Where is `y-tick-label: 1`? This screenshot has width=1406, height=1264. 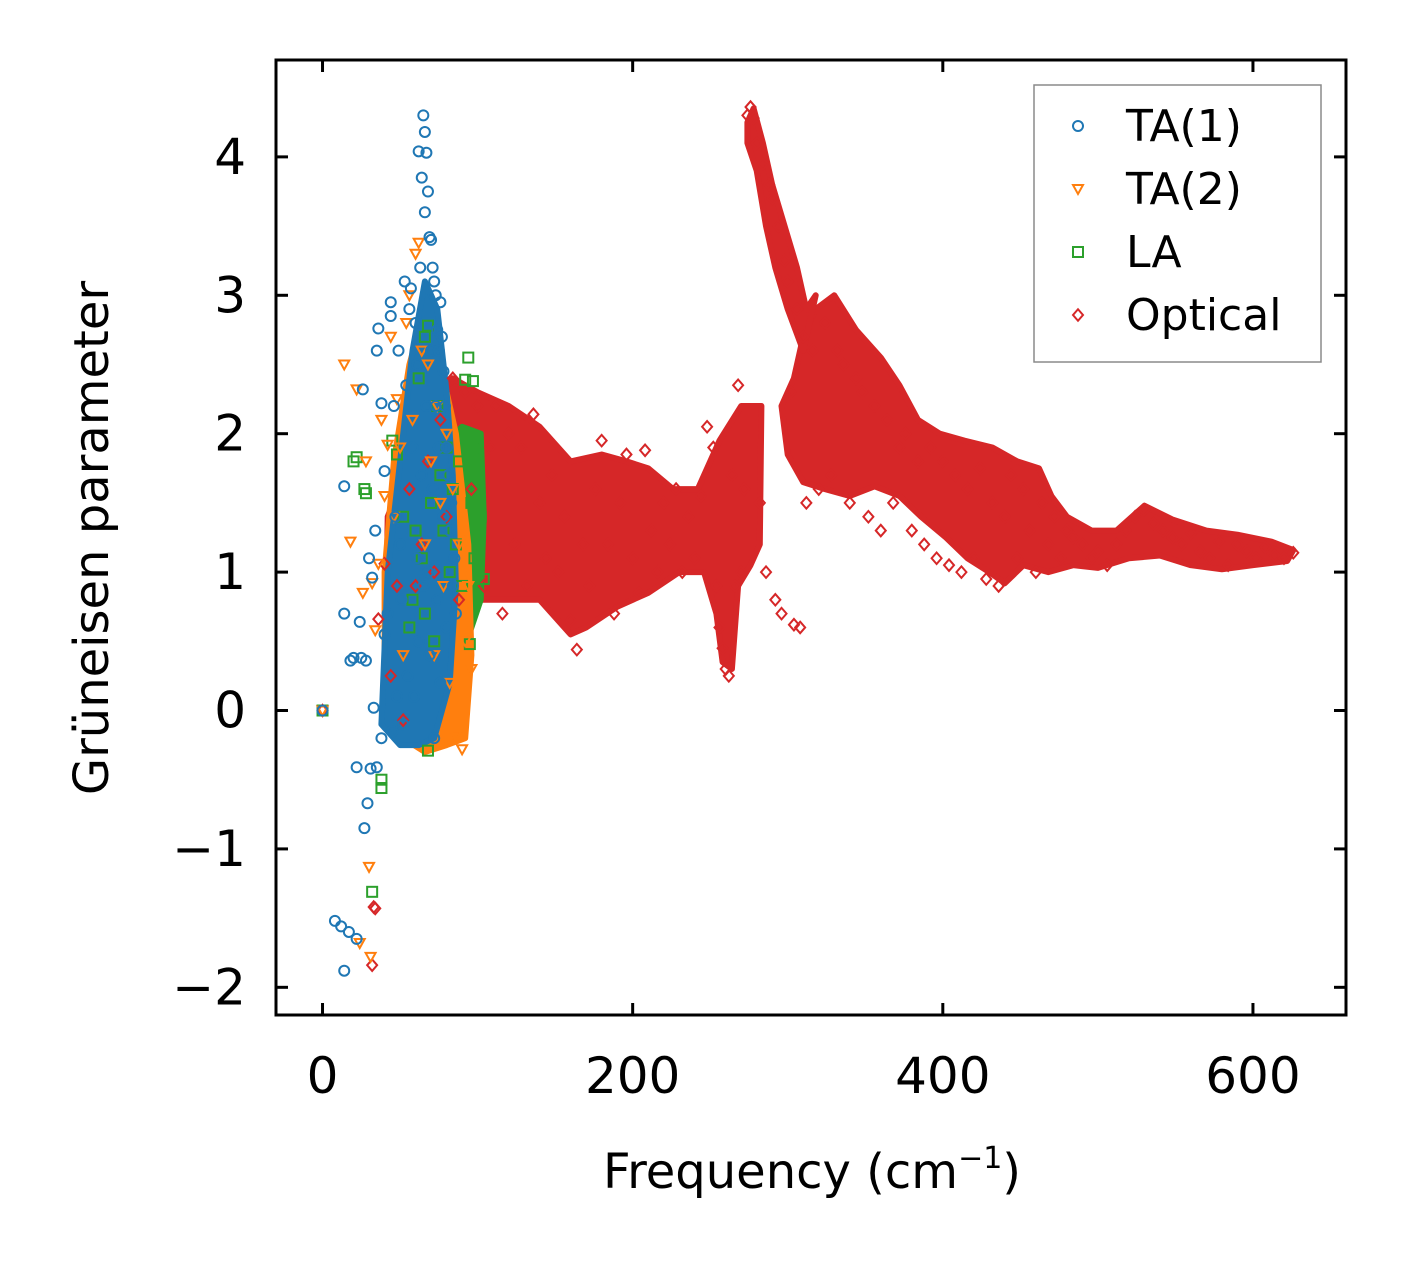 y-tick-label: 1 is located at coordinates (230, 572).